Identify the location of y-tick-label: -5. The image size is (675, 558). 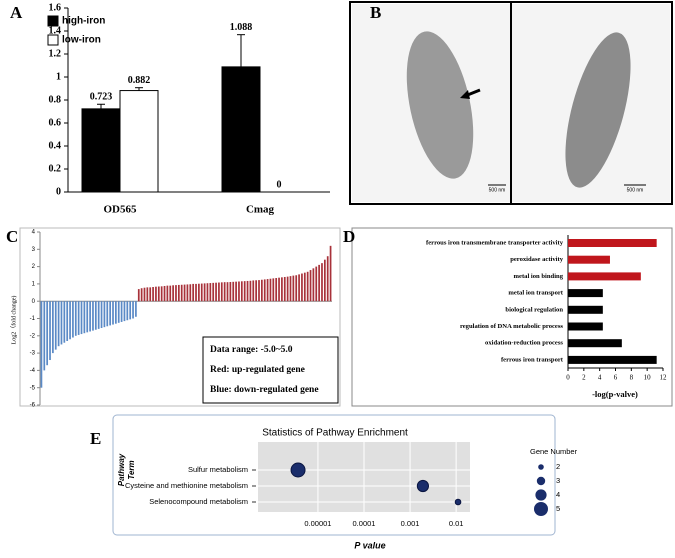
(33, 388).